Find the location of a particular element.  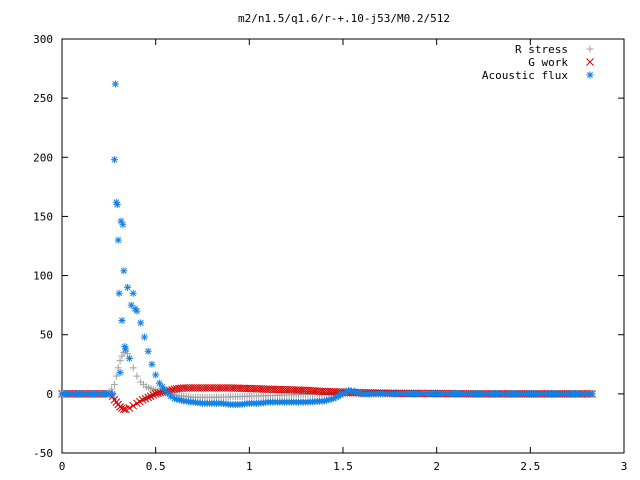

y-tick-label: 200 is located at coordinates (43, 157).